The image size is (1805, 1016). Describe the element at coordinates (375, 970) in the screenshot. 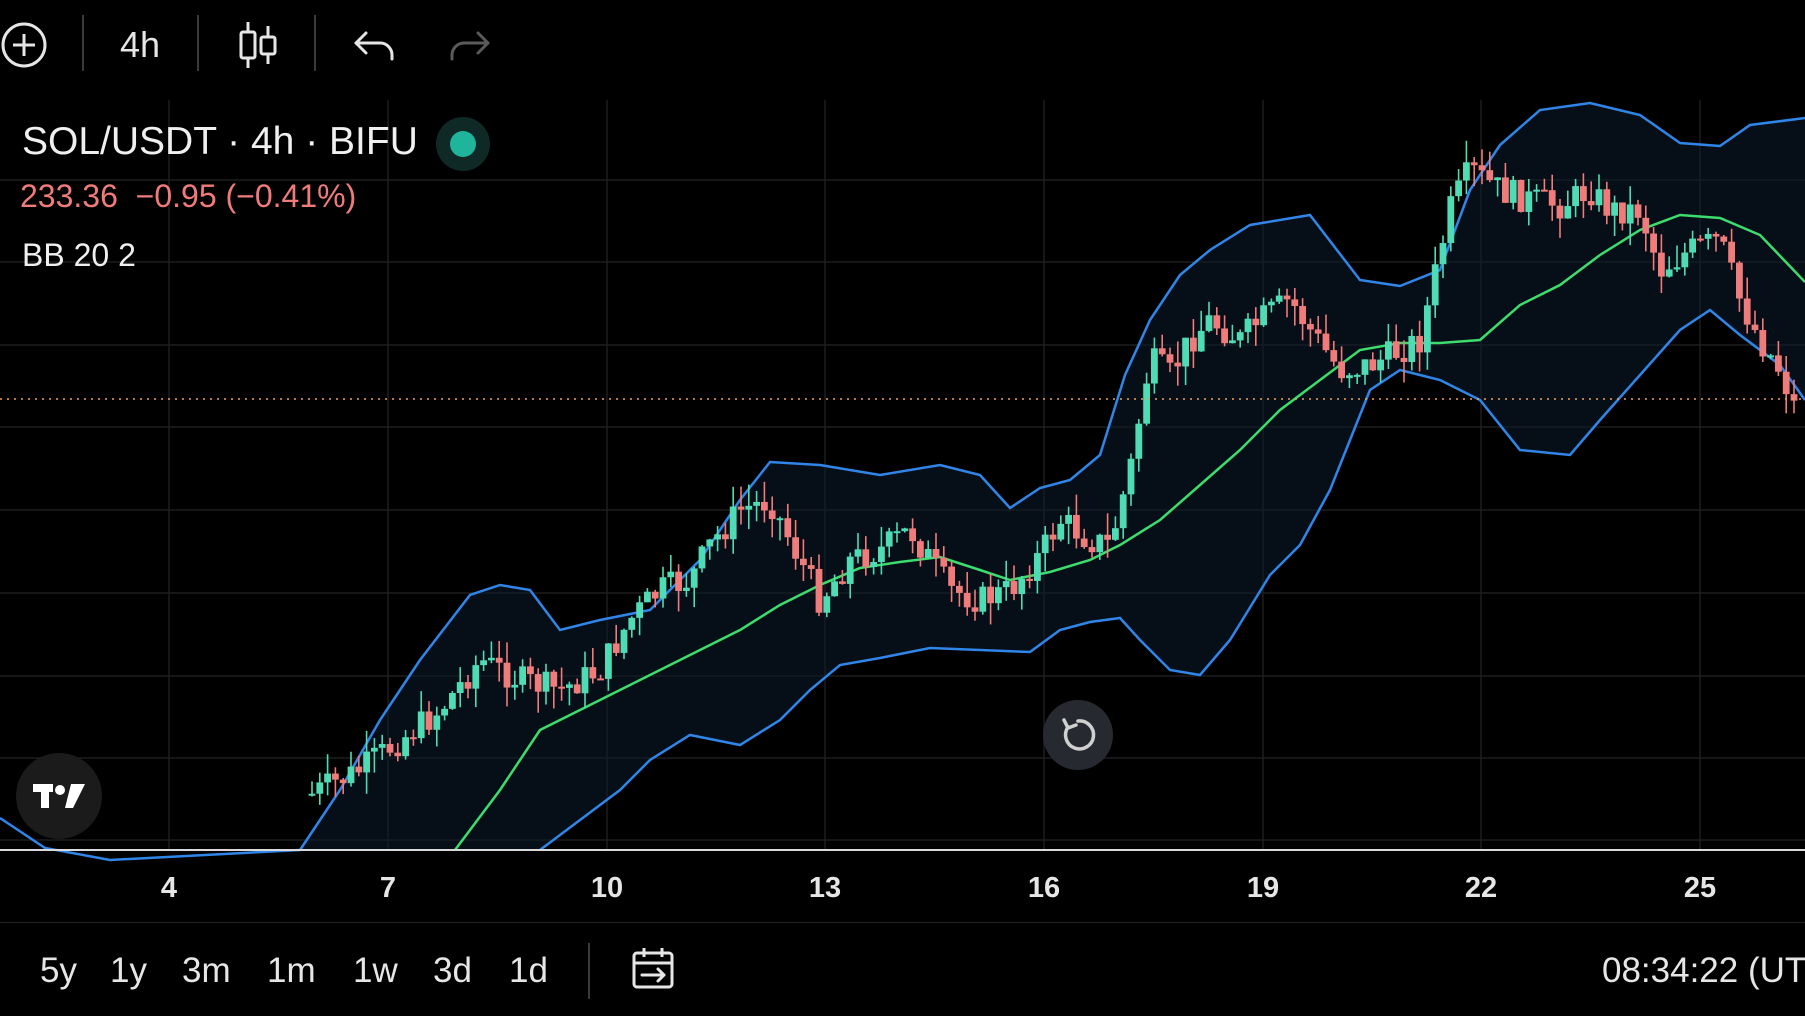

I see `range-1w-button: 1w` at that location.